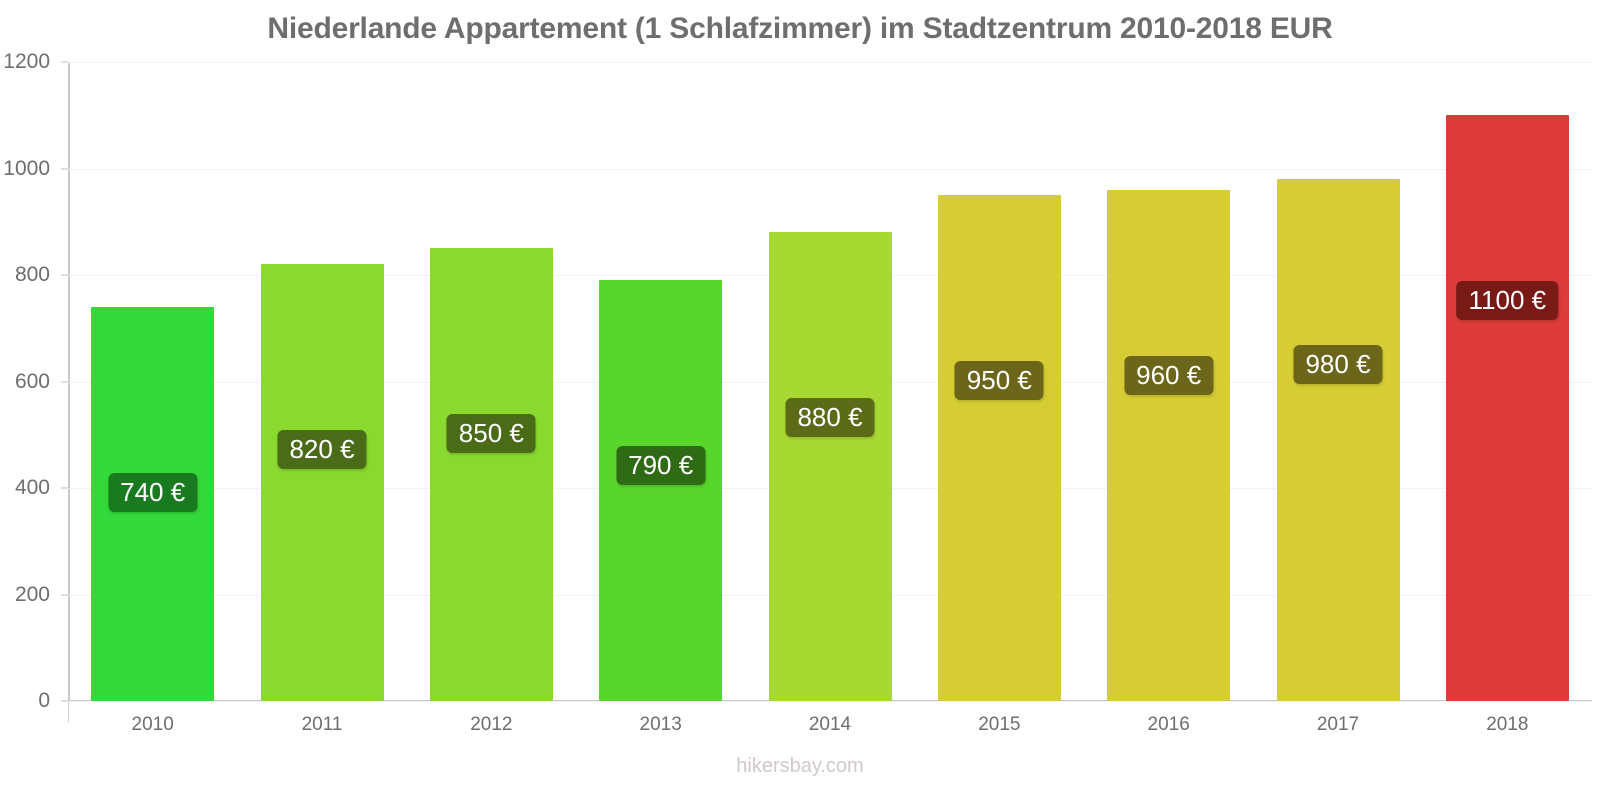  What do you see at coordinates (660, 724) in the screenshot?
I see `x-axis-tick-label: 2013` at bounding box center [660, 724].